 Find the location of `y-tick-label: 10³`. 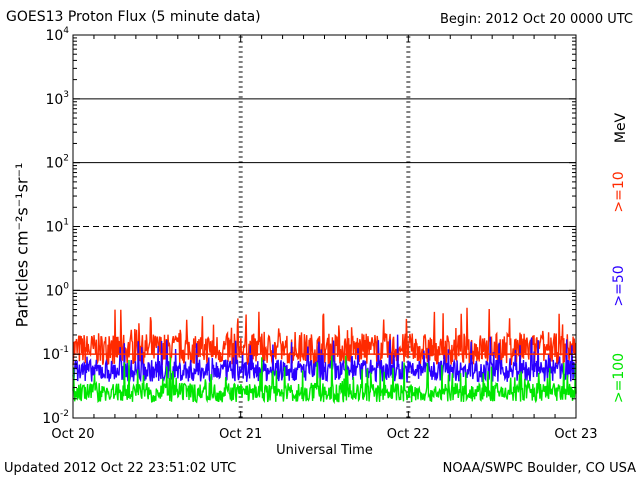

y-tick-label: 10³ is located at coordinates (57, 99).